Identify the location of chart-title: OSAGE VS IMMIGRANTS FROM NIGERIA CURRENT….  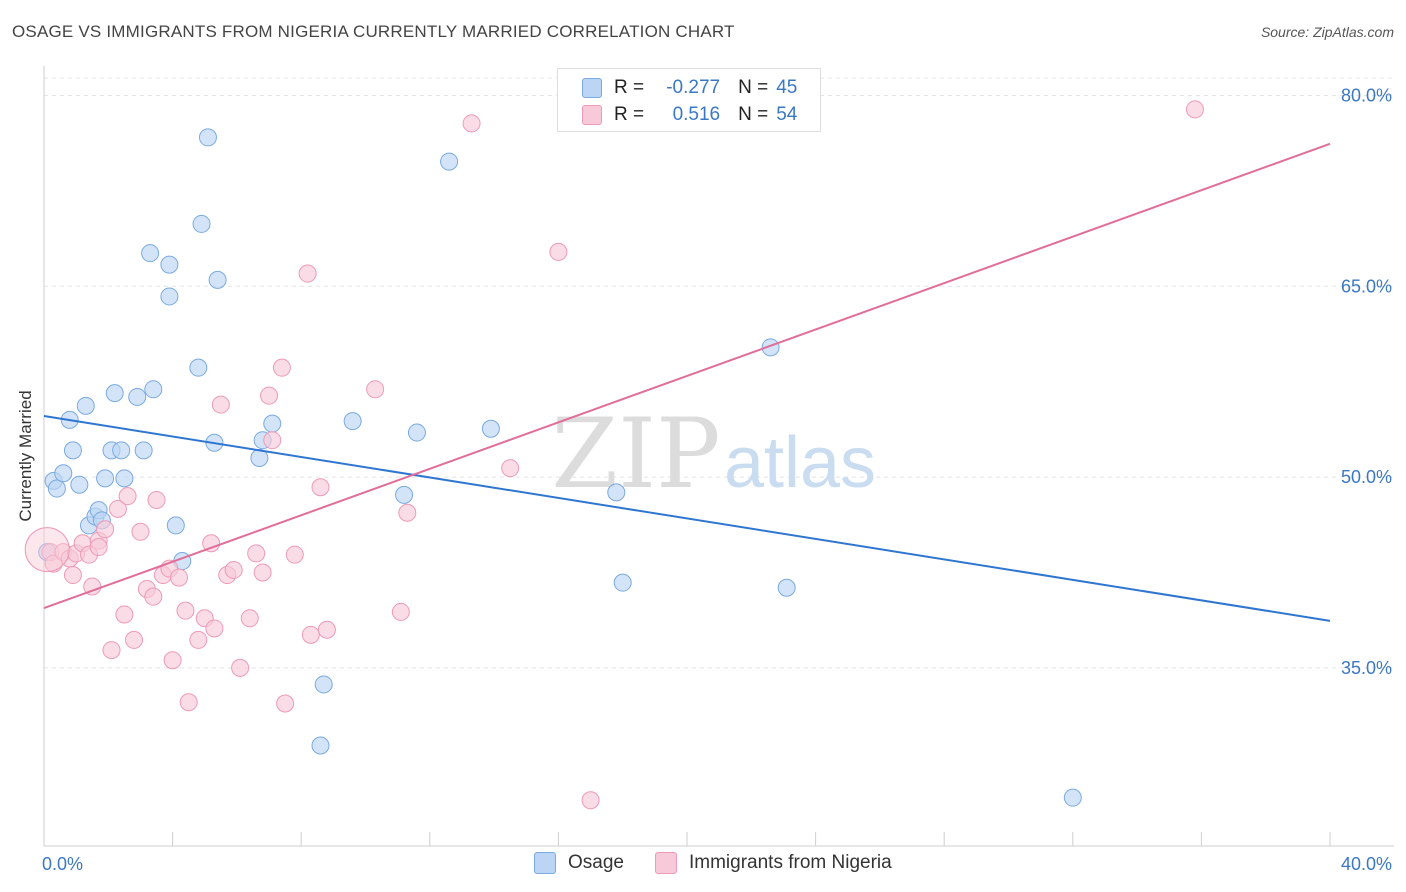
(373, 31).